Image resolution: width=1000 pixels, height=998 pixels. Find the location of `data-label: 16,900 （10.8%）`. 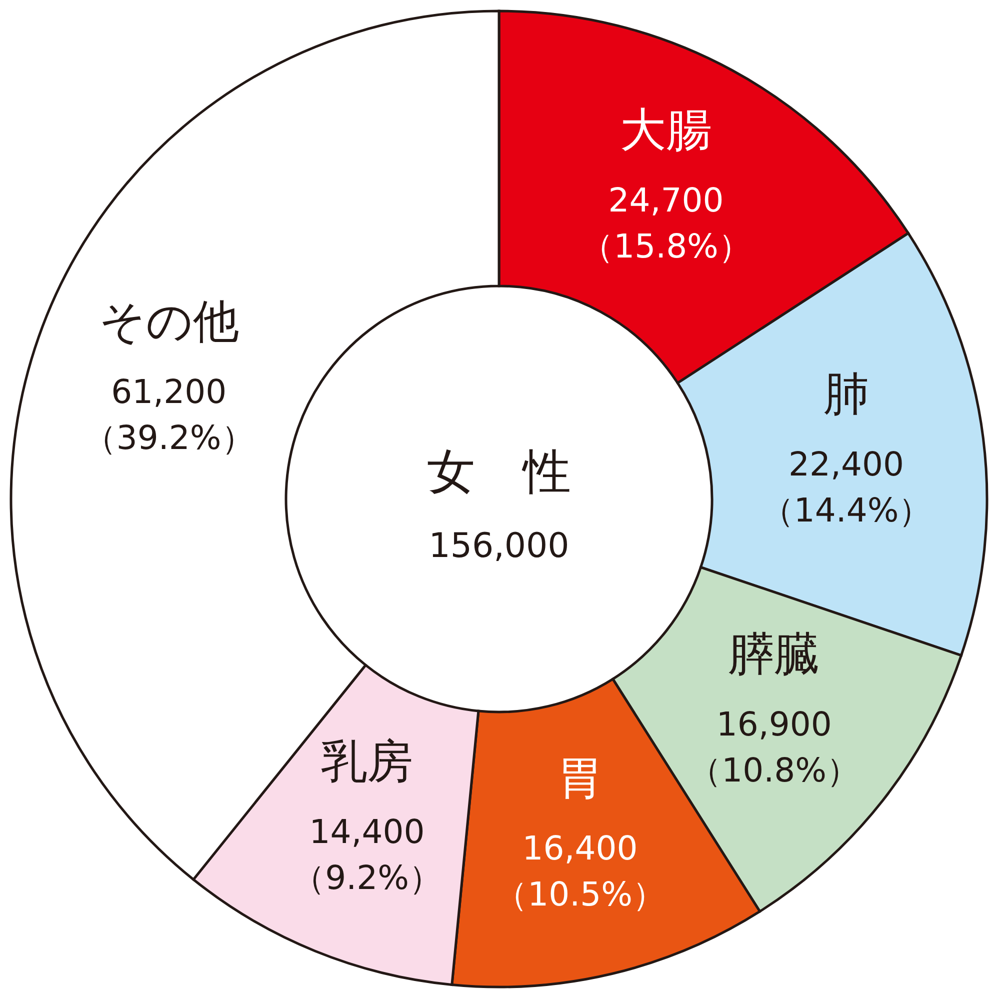

data-label: 16,900 （10.8%） is located at coordinates (774, 747).